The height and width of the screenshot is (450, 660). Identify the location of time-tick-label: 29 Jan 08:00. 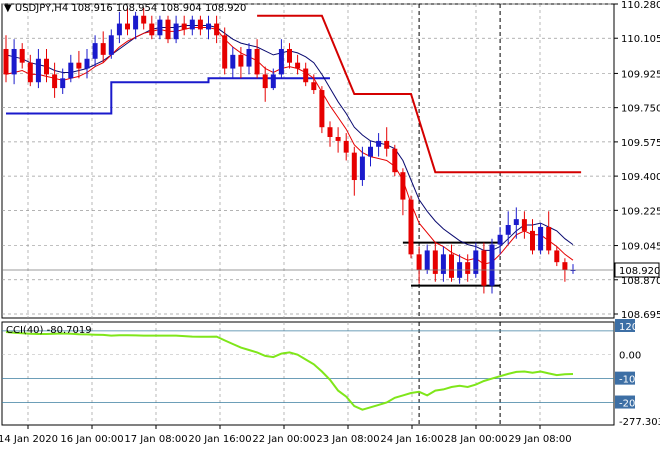
(539, 439).